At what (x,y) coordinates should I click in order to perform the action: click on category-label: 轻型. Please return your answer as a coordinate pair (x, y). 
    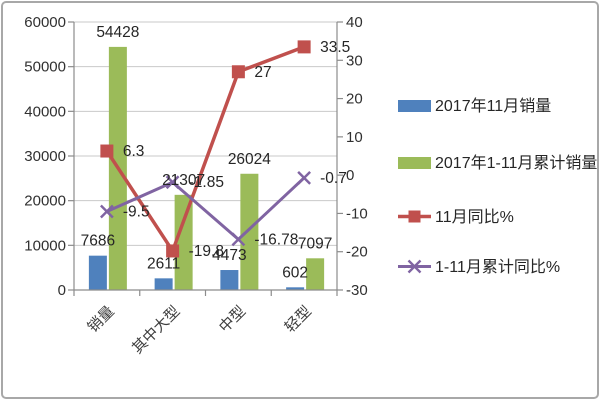
    Looking at the image, I should click on (298, 319).